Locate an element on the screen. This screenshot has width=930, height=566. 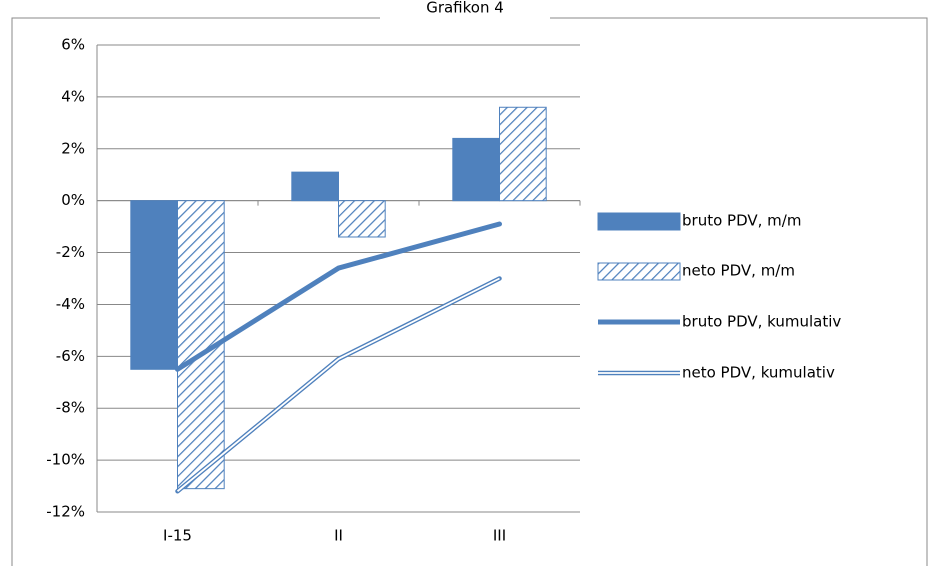
x-tick-label: I-15 is located at coordinates (177, 536).